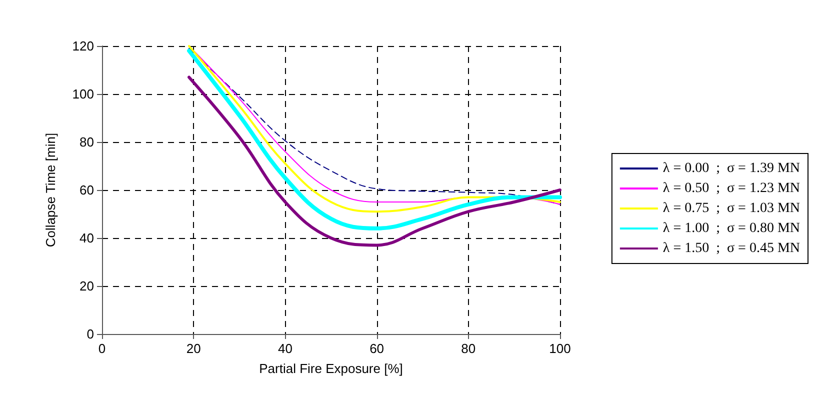  I want to click on x-axis-title: Partial Fire Exposure [%], so click(331, 368).